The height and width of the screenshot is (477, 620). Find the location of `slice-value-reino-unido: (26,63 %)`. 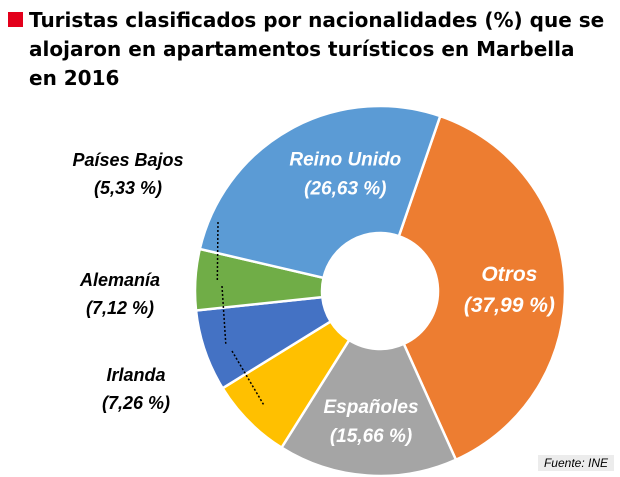

slice-value-reino-unido: (26,63 %) is located at coordinates (345, 189).